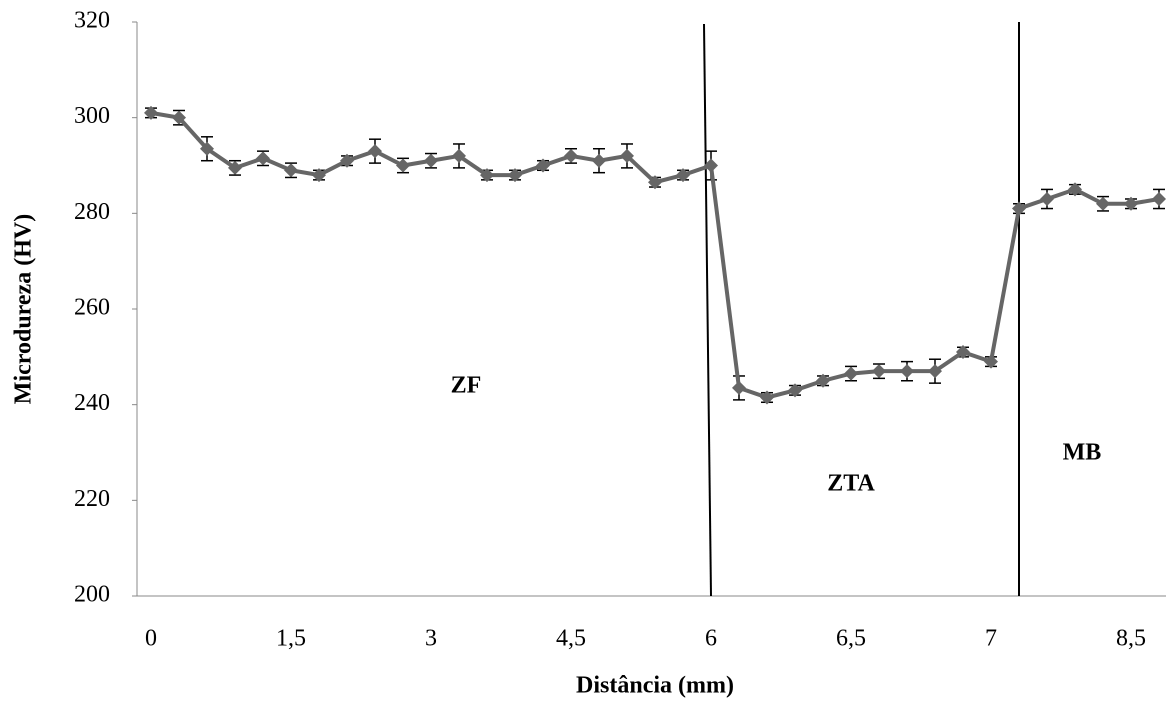  I want to click on y-tick-label: 280, so click(92, 212).